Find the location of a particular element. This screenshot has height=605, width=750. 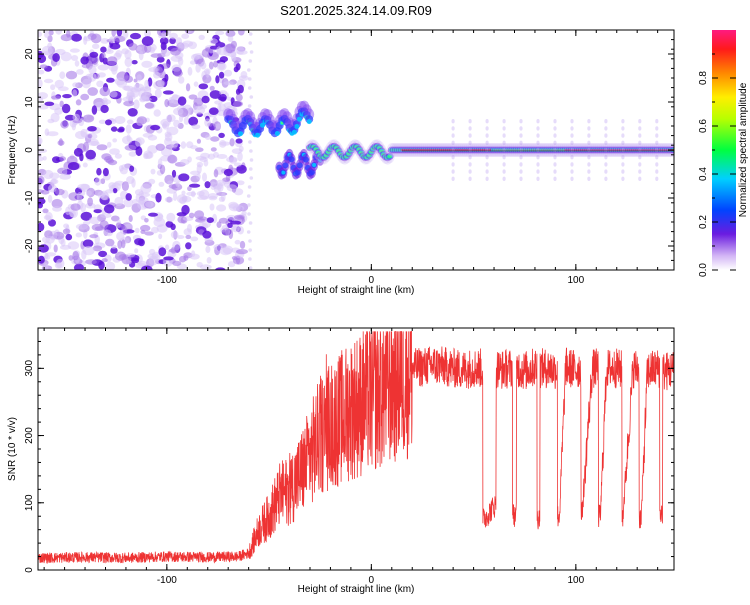

snr-y-axis-label: SNR (10 * v/v) is located at coordinates (12, 449).